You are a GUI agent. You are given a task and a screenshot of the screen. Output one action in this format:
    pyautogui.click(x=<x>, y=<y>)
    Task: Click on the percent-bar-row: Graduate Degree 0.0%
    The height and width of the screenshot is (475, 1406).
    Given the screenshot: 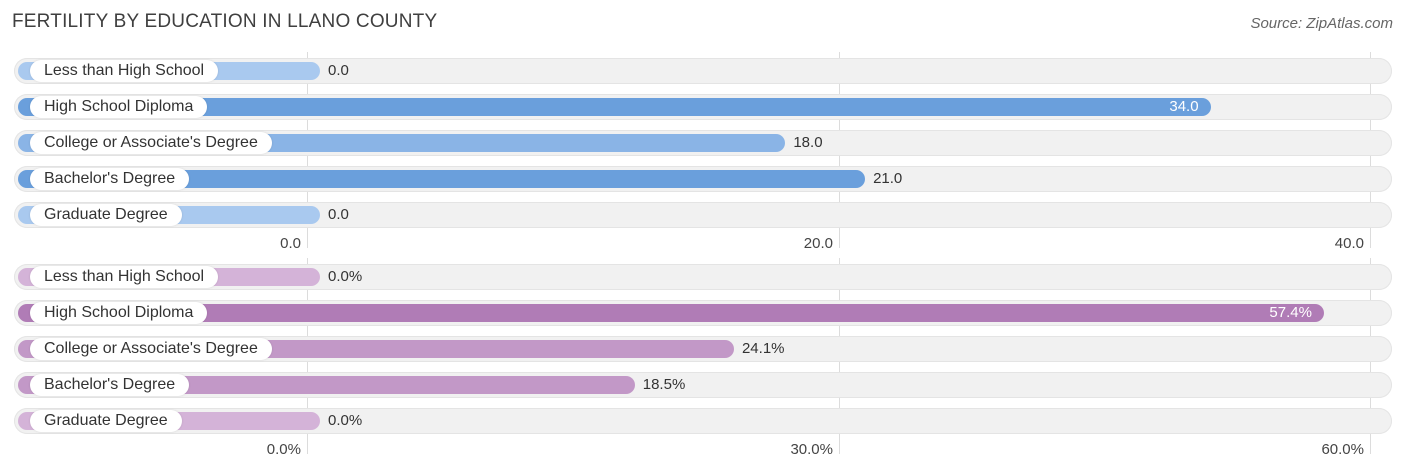 What is the action you would take?
    pyautogui.click(x=703, y=421)
    